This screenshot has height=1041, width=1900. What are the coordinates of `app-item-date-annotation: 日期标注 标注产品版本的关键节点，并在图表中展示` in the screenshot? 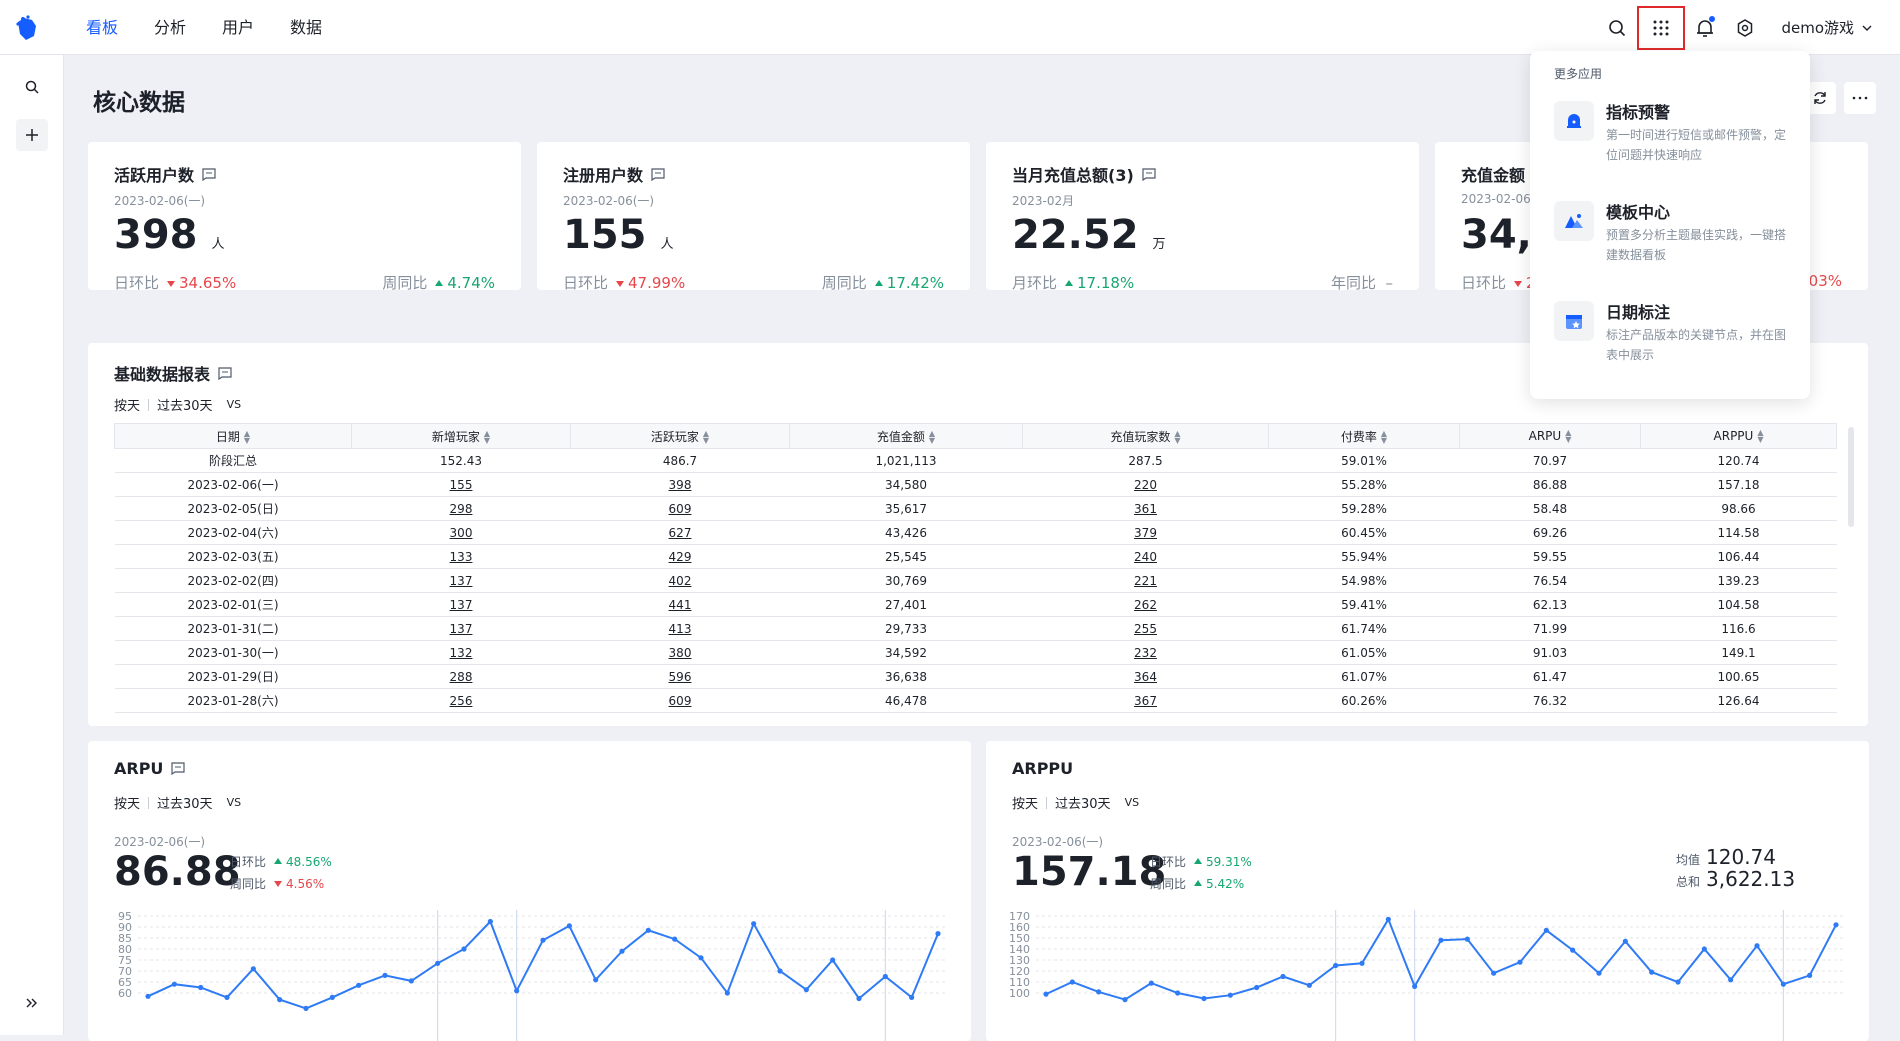 It's located at (1674, 341).